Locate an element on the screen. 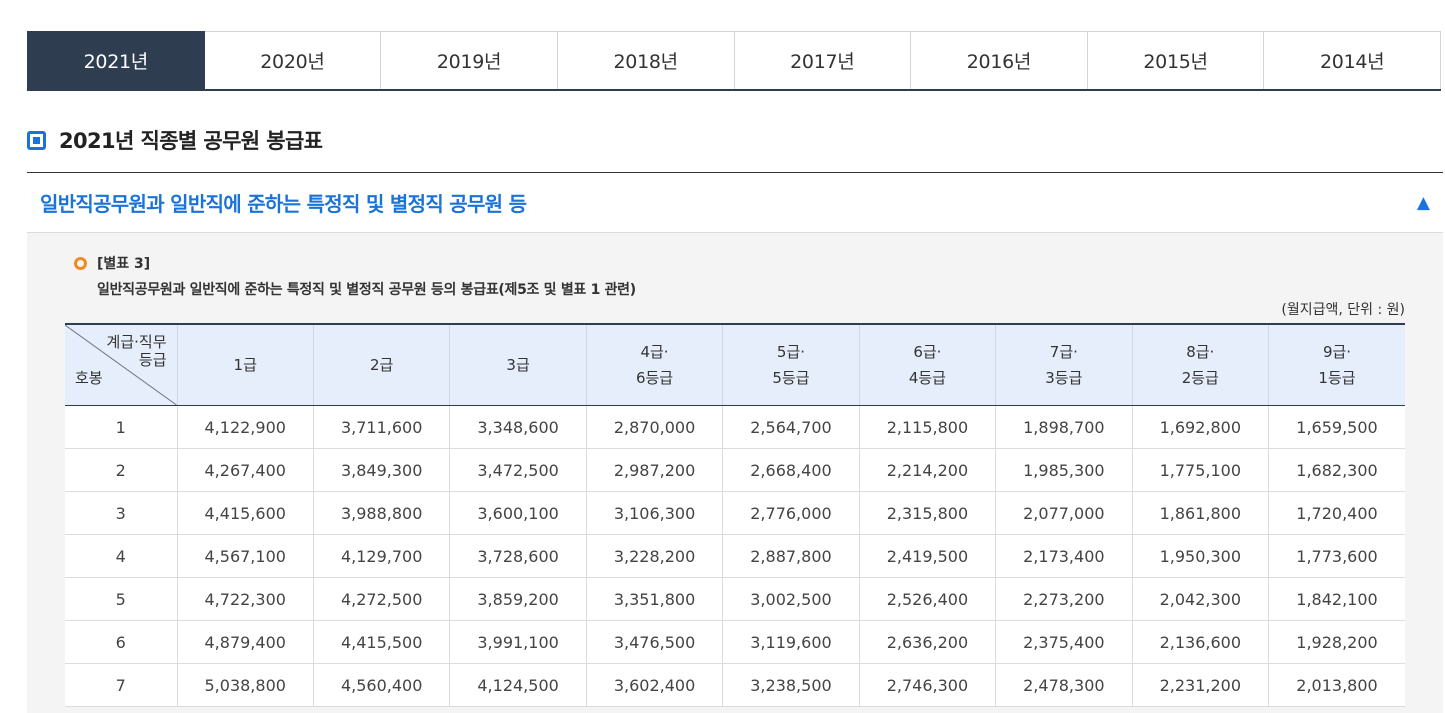  tab-year-5: 2016년 is located at coordinates (999, 60).